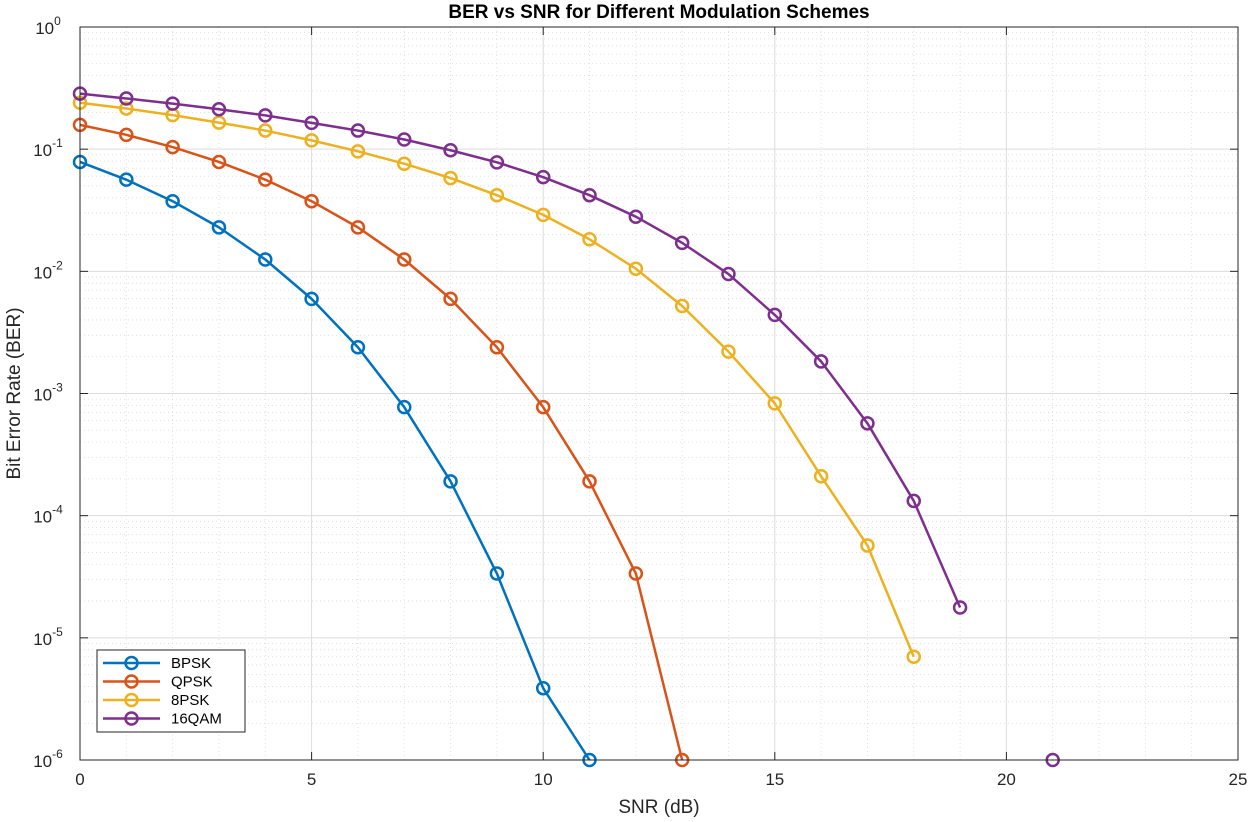 The width and height of the screenshot is (1252, 822). What do you see at coordinates (48, 270) in the screenshot?
I see `y-tick-label: 10⁻²` at bounding box center [48, 270].